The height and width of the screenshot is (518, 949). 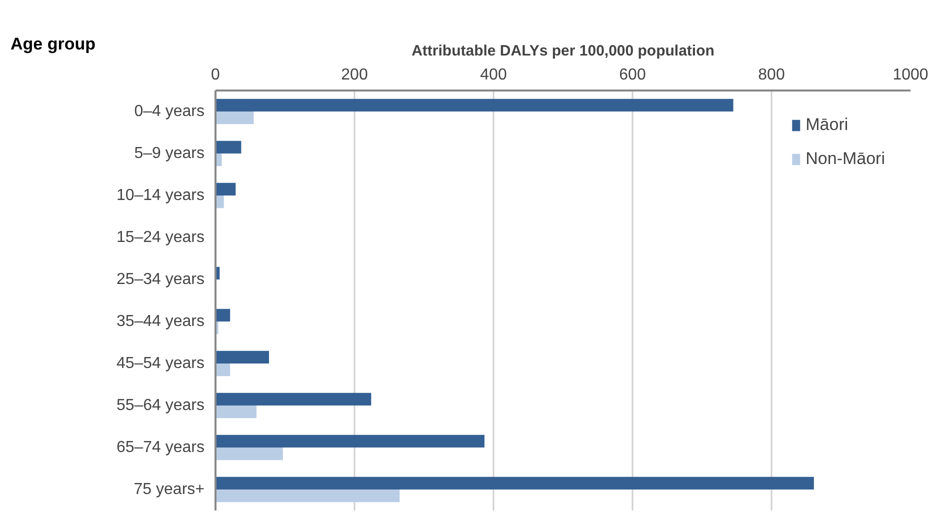 What do you see at coordinates (169, 111) in the screenshot?
I see `y-tick-label: 0–4 years` at bounding box center [169, 111].